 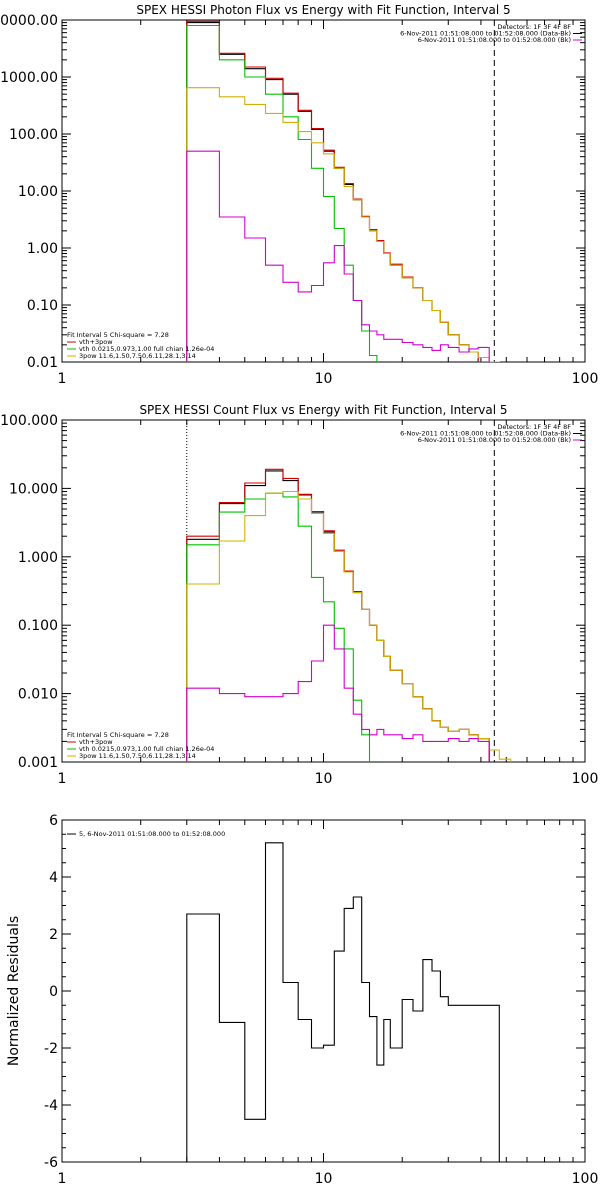 I want to click on y-tick-label: 0.010, so click(x=38, y=695).